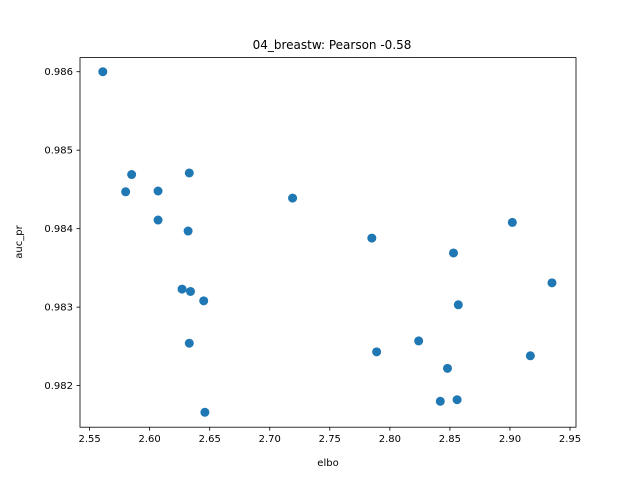 This screenshot has width=640, height=480. What do you see at coordinates (89, 439) in the screenshot?
I see `x-tick-label: 2.55` at bounding box center [89, 439].